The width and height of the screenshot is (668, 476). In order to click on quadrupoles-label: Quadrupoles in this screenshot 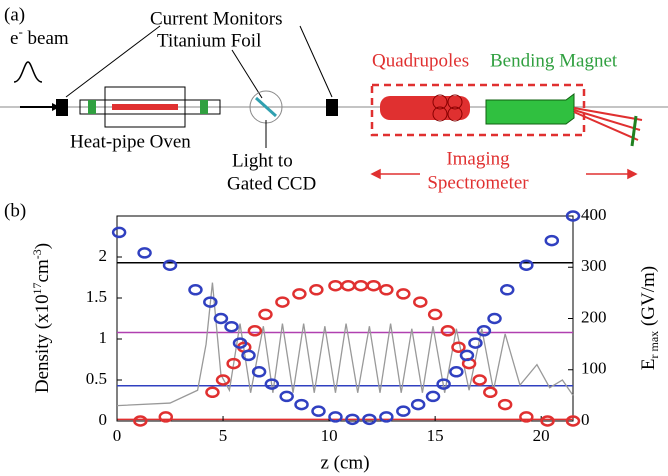, I will do `click(420, 60)`.